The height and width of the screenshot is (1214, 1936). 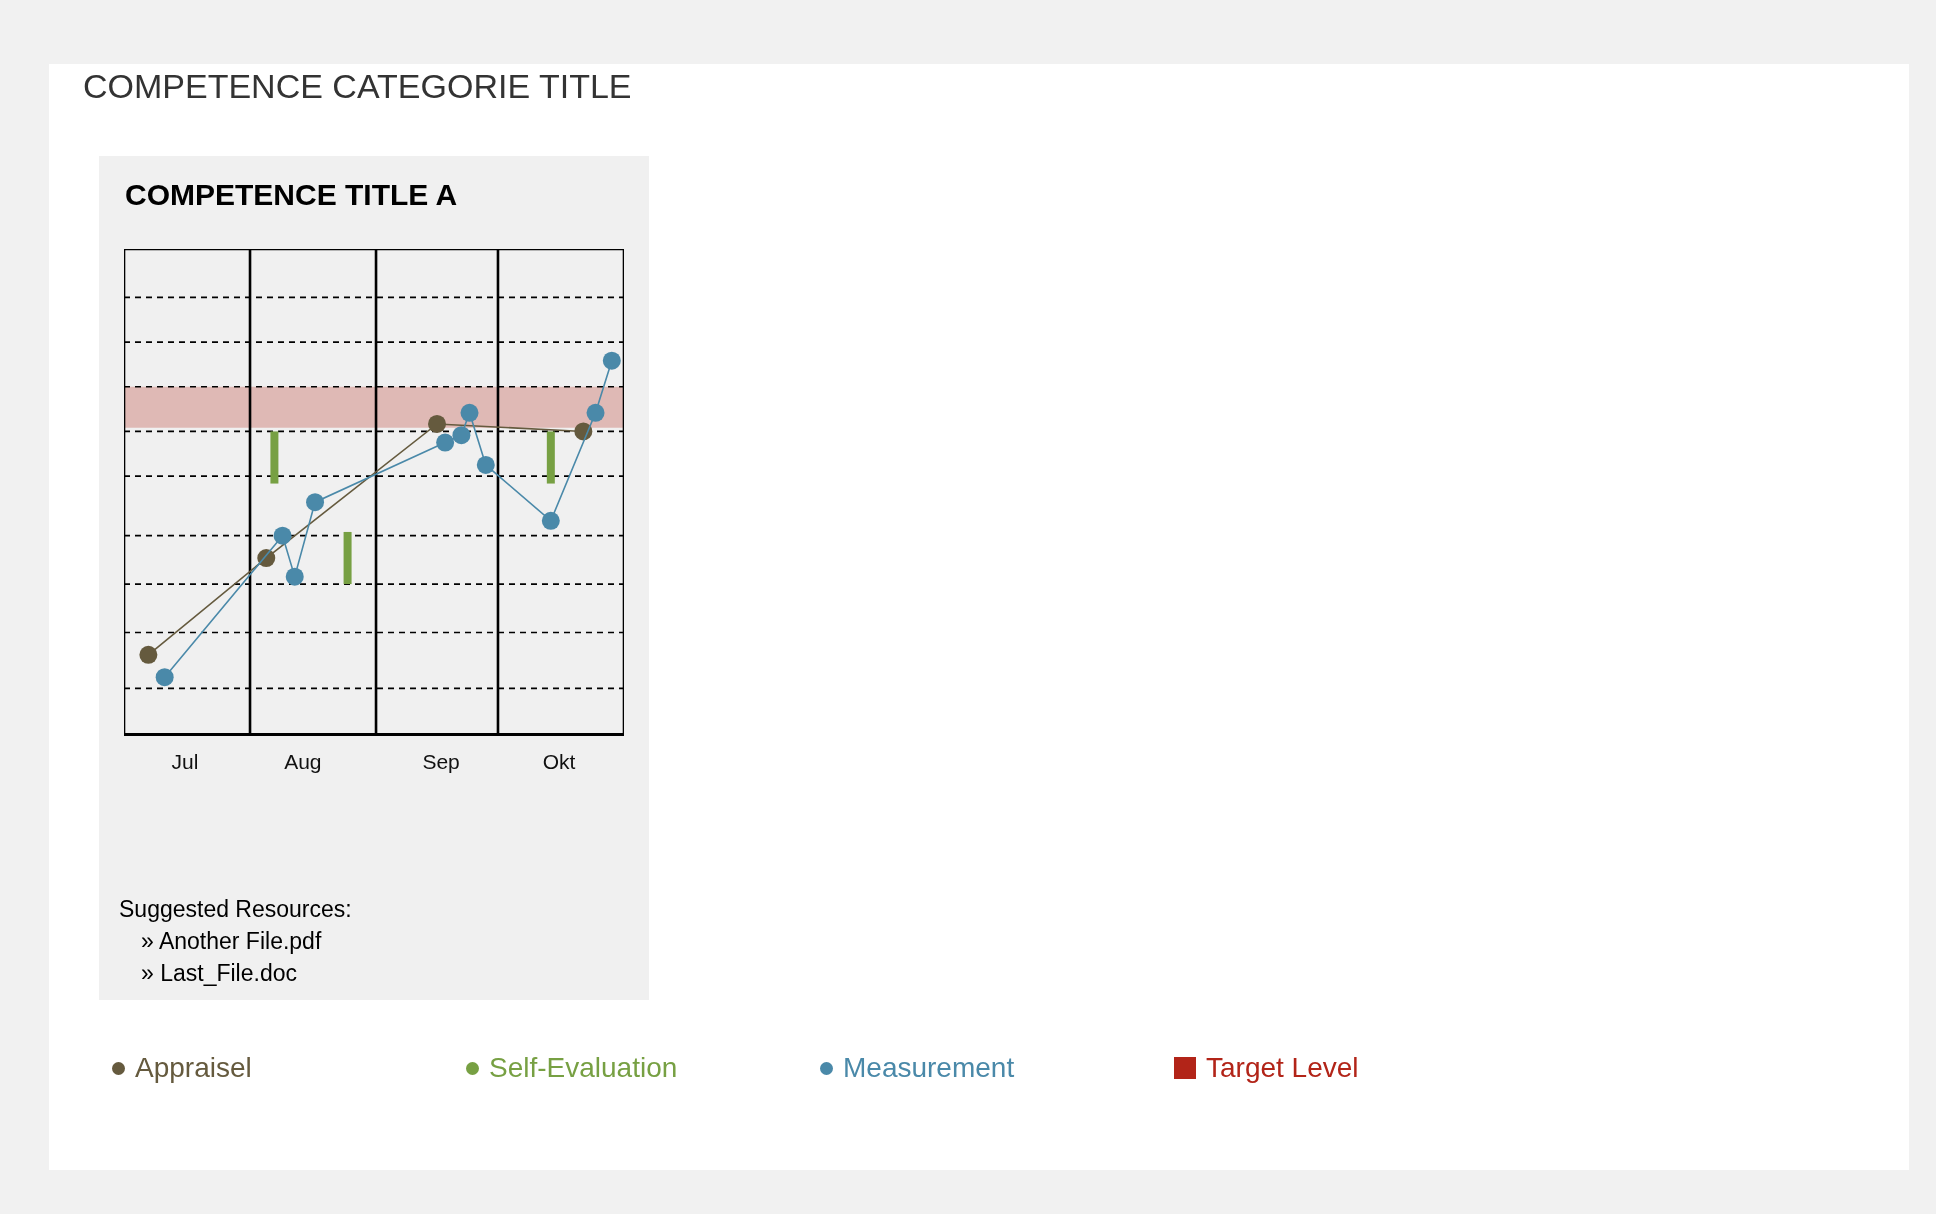 What do you see at coordinates (583, 1068) in the screenshot?
I see `legend-label: Self-Evaluation` at bounding box center [583, 1068].